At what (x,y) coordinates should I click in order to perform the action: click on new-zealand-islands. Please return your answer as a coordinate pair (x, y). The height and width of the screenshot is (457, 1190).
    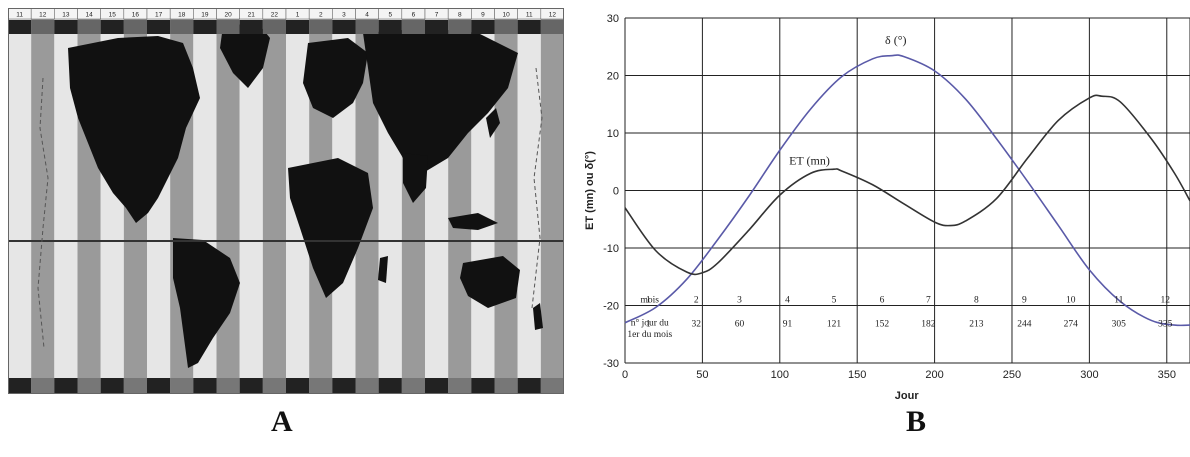
    Looking at the image, I should click on (538, 316).